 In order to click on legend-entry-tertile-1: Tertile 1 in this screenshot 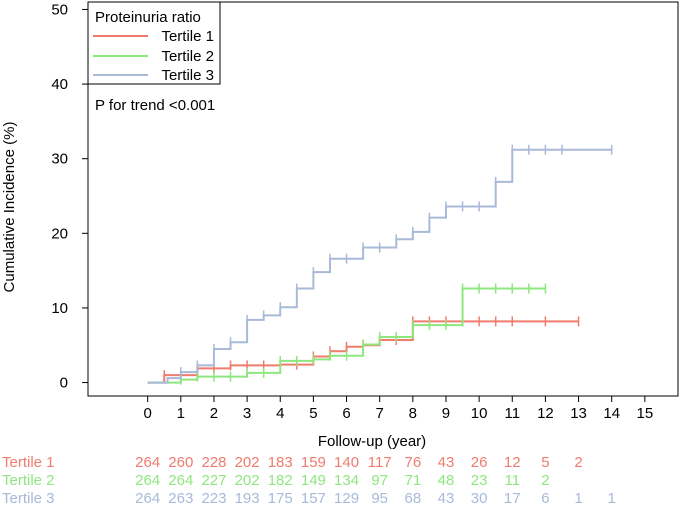, I will do `click(187, 36)`.